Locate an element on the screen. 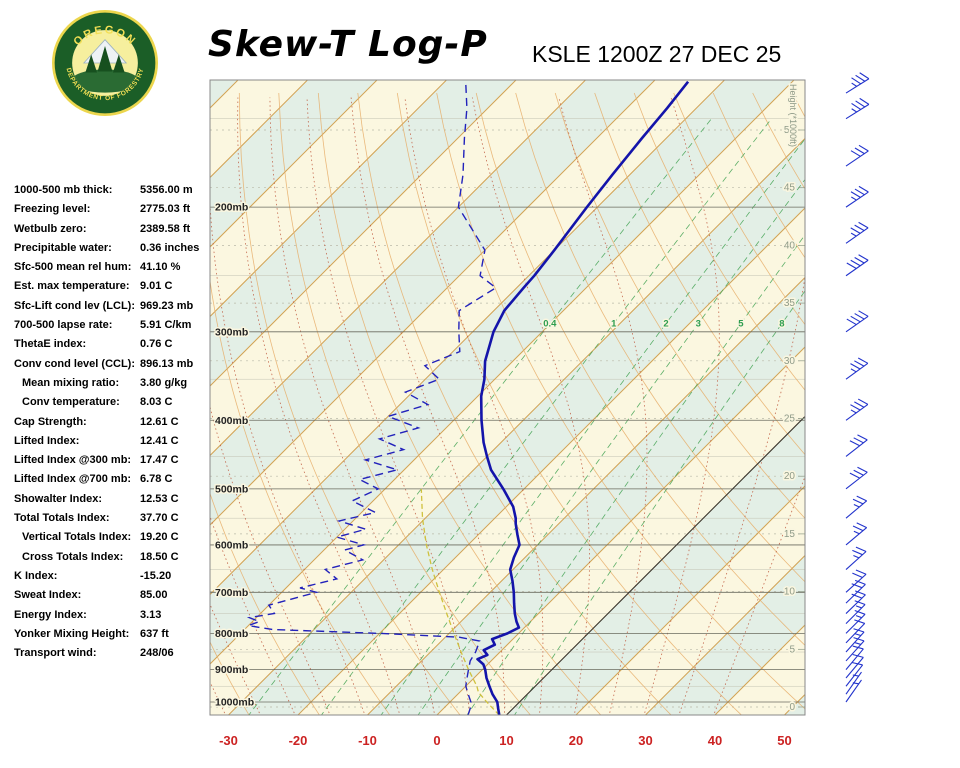  stat-value: 12.61 C is located at coordinates (159, 421).